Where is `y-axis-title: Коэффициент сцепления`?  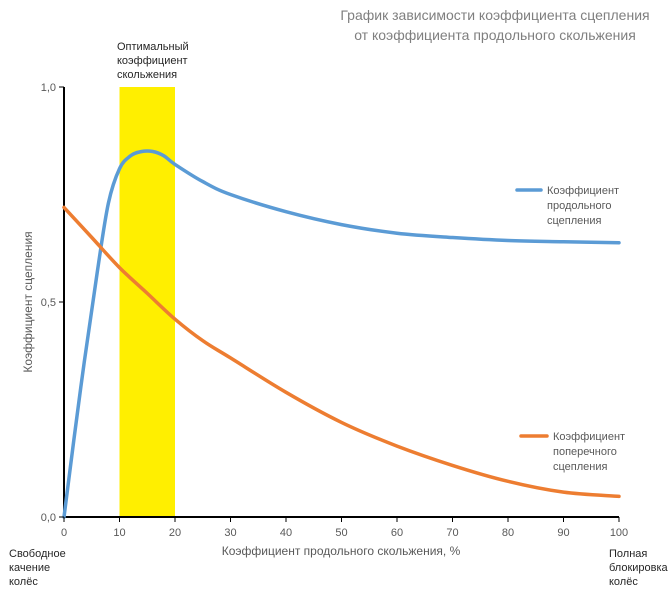 y-axis-title: Коэффициент сцепления is located at coordinates (28, 301).